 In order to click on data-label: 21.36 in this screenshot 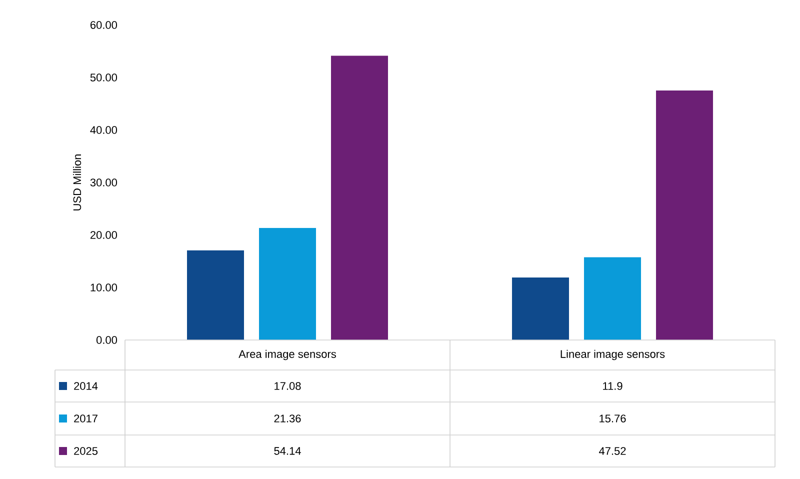, I will do `click(287, 418)`.